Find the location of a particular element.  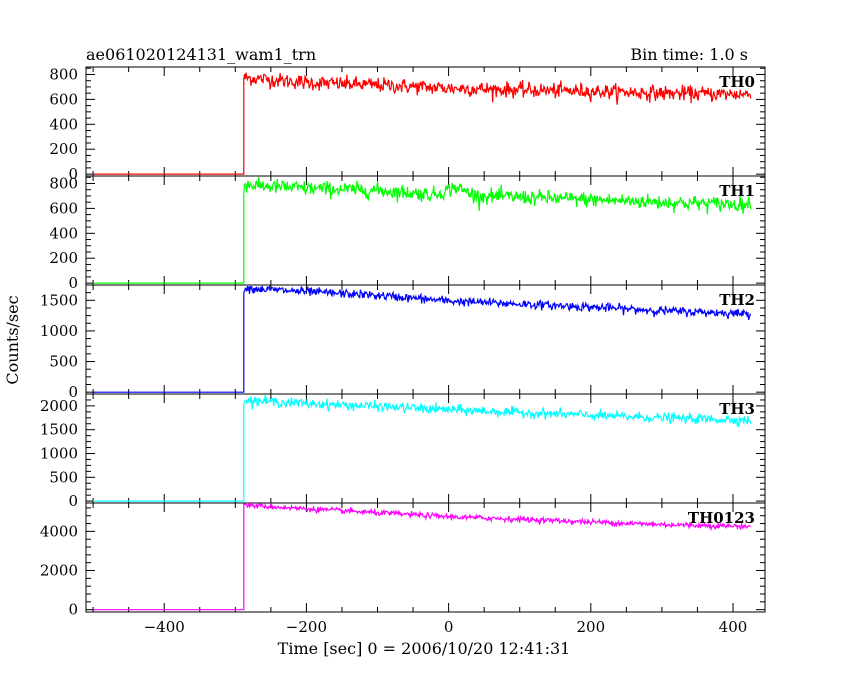

panel-th0: 0 200 400 600 800 TH0 is located at coordinates (407, 124).